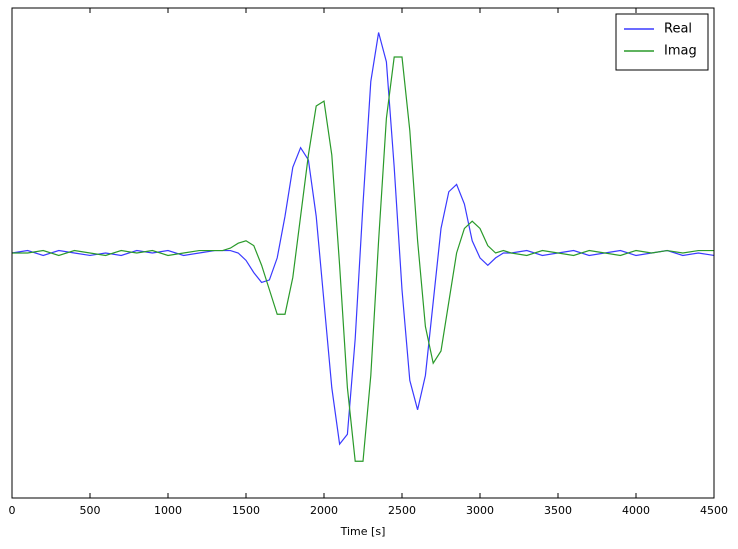  I want to click on x-tick-label: 3500, so click(558, 510).